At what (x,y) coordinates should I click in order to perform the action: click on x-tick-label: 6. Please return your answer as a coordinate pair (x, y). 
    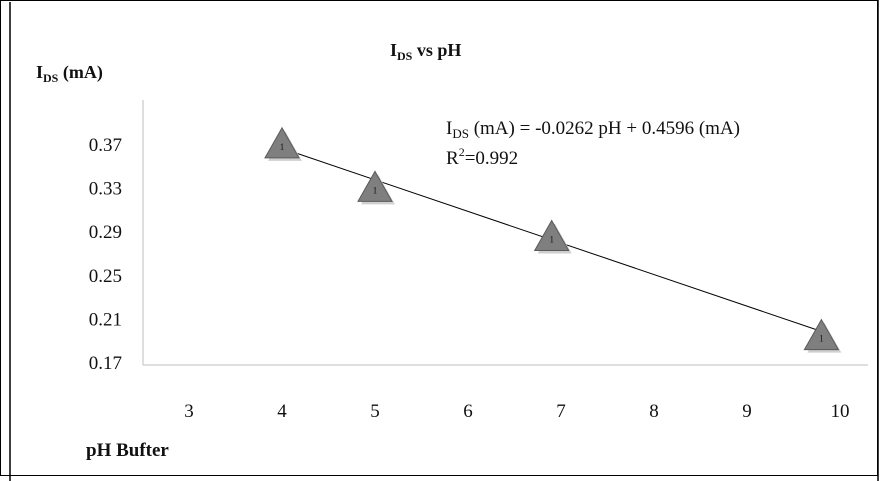
    Looking at the image, I should click on (468, 411).